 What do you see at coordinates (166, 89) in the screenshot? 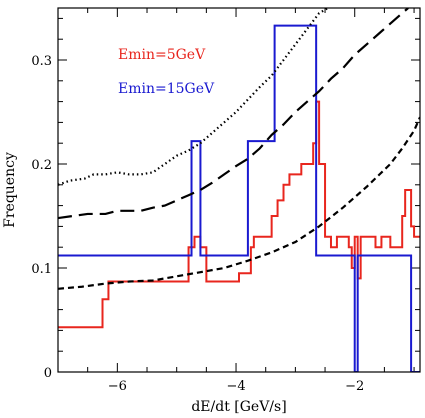
I see `legend-entry-emin-15gev: Emin=15GeV` at bounding box center [166, 89].